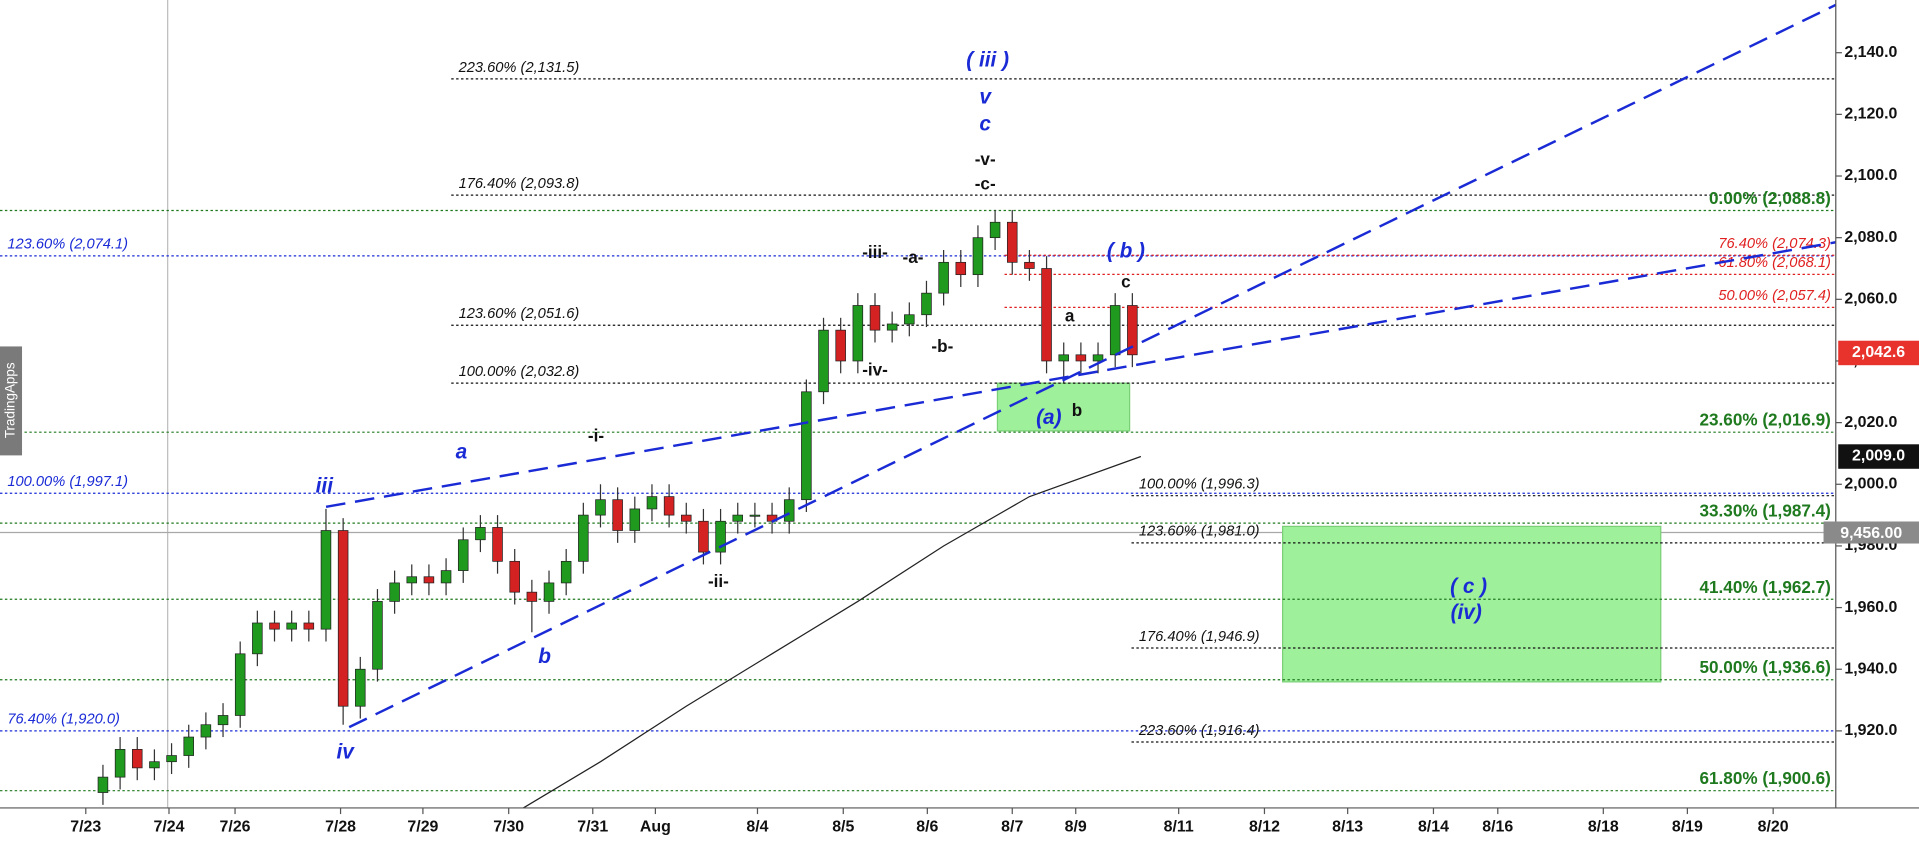 The image size is (1919, 841). I want to click on y-tick-label: 2,020.0, so click(1870, 422).